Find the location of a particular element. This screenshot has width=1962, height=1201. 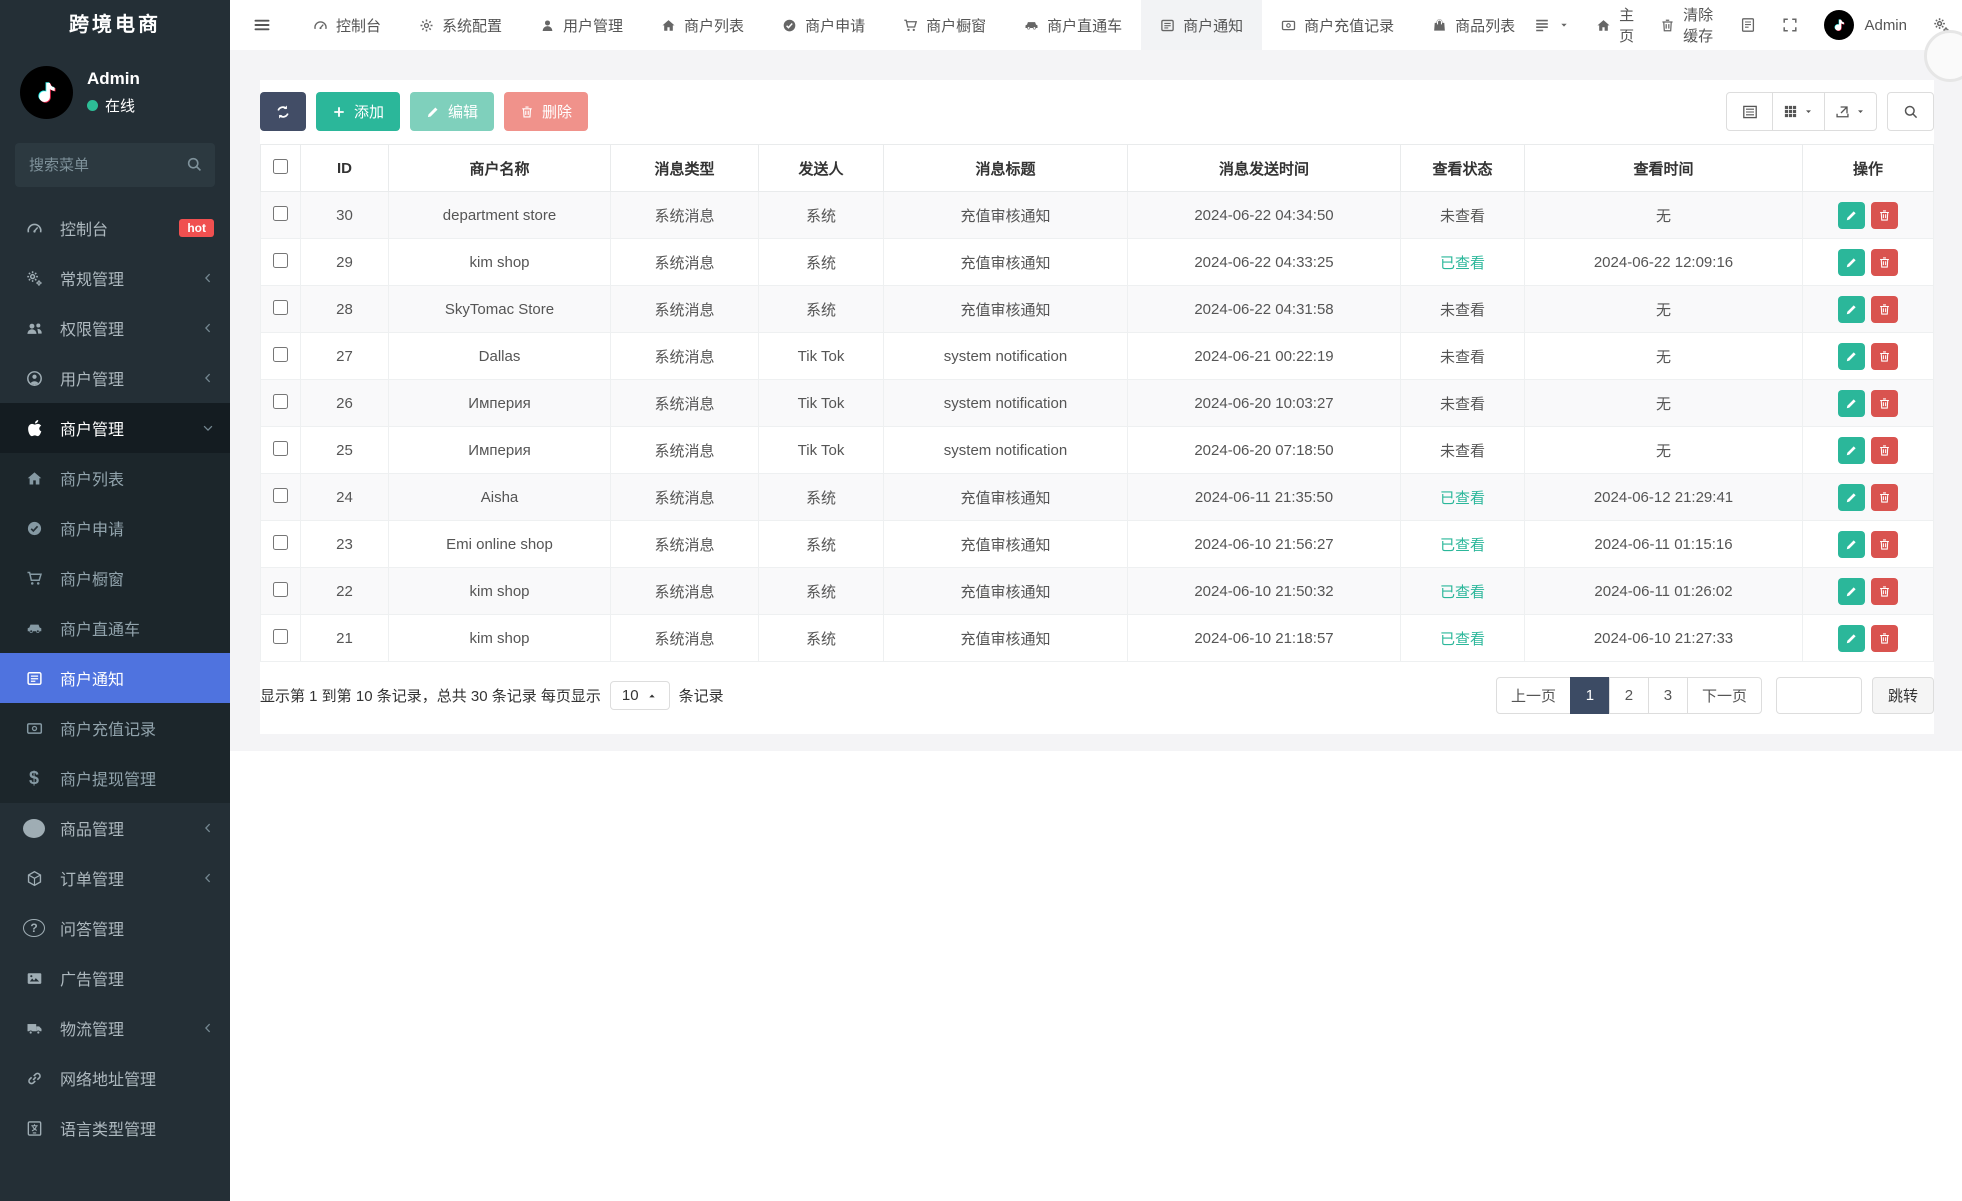

refresh-button is located at coordinates (283, 111).